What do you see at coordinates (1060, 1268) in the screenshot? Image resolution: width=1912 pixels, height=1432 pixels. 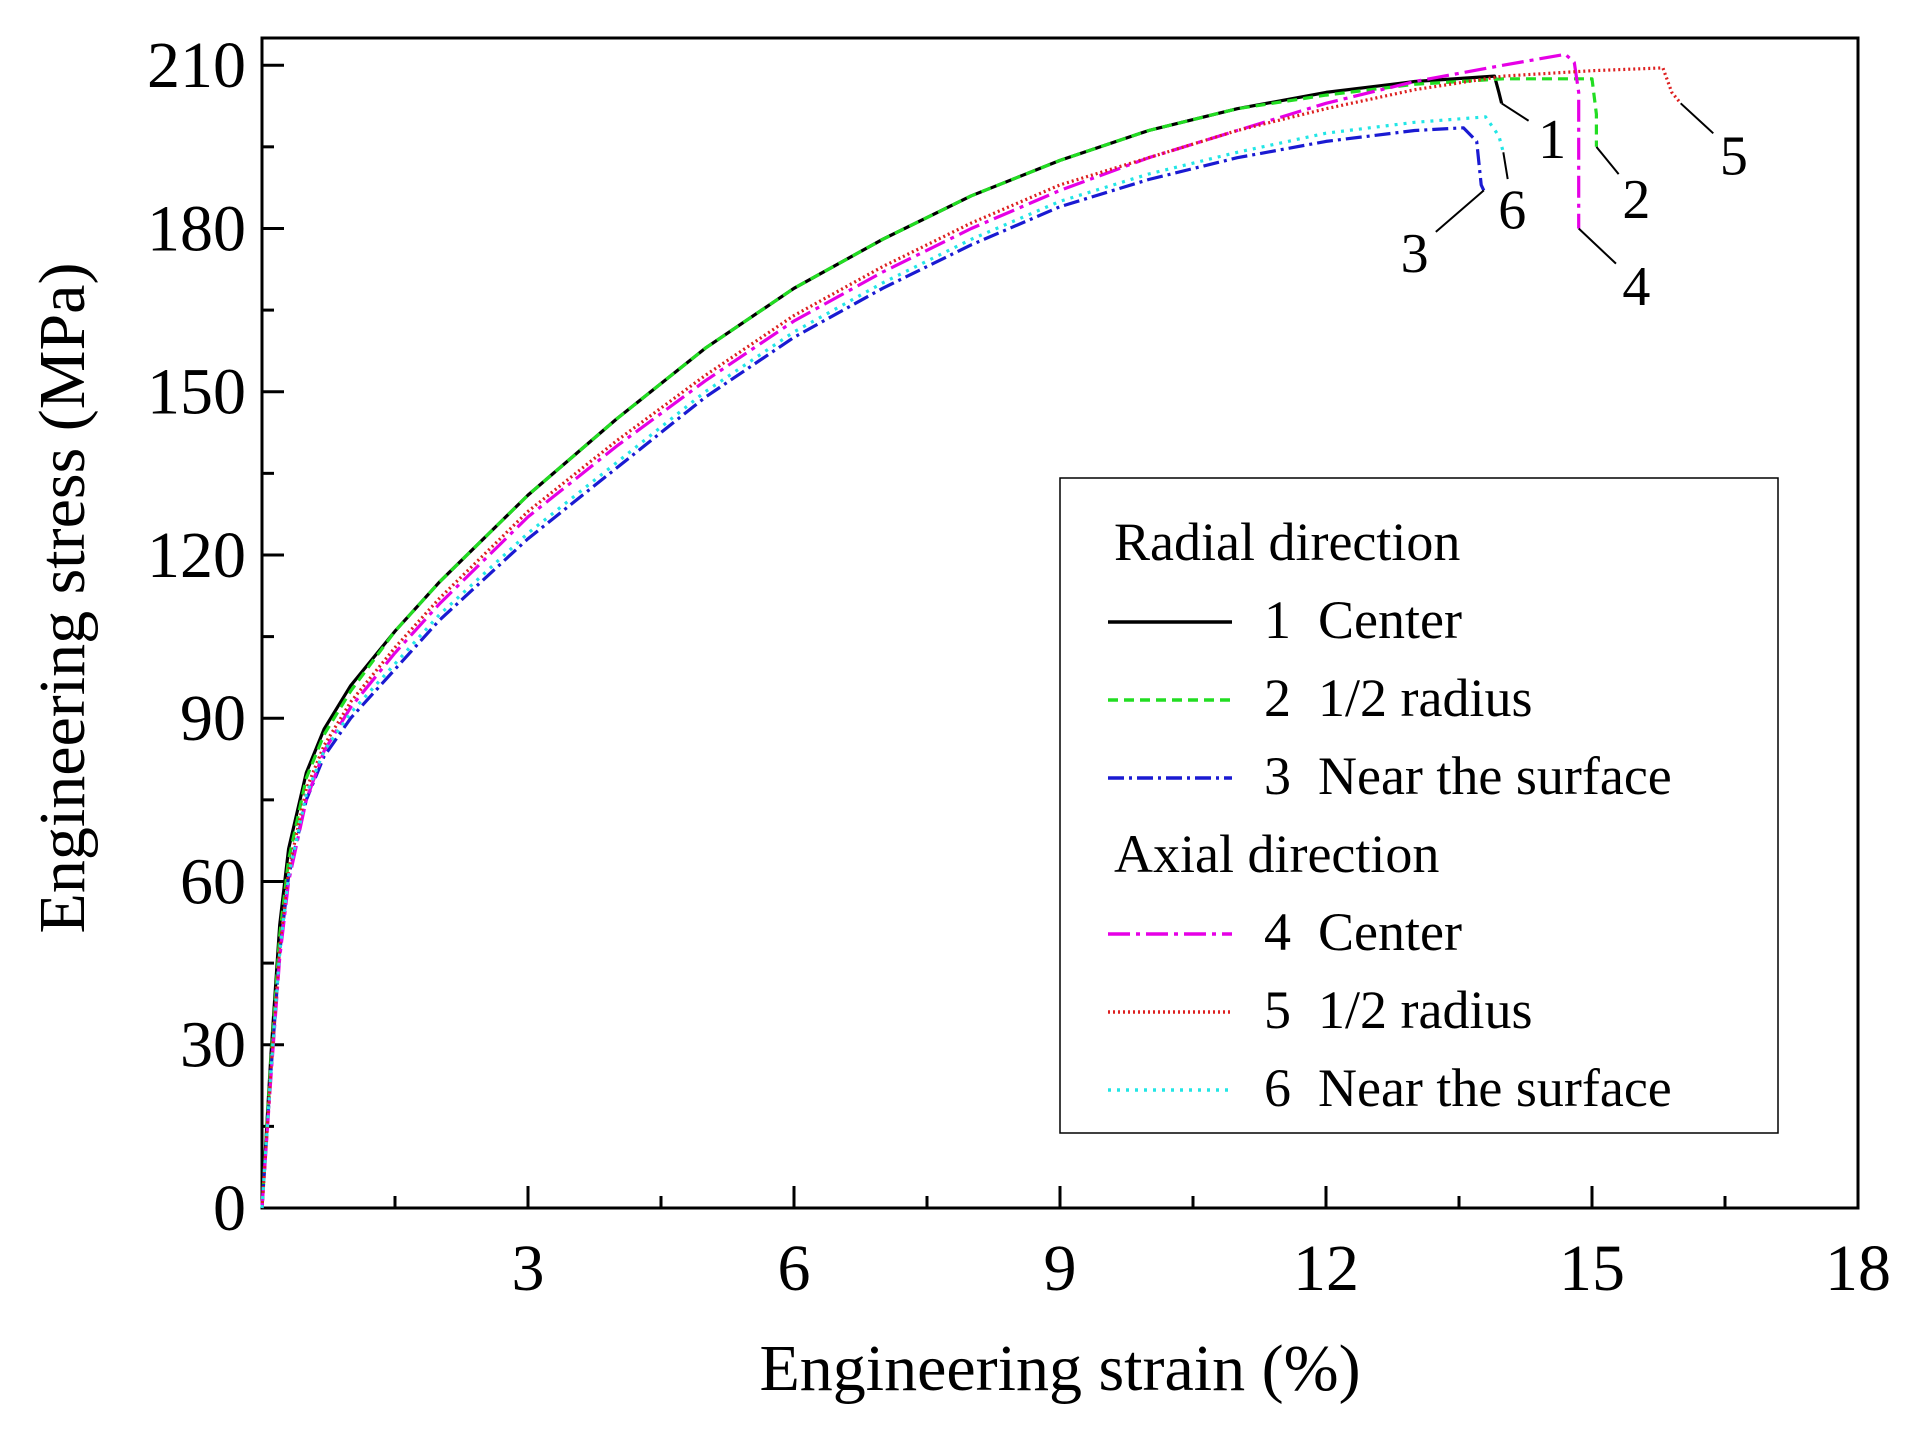 I see `x-tick-label: 9` at bounding box center [1060, 1268].